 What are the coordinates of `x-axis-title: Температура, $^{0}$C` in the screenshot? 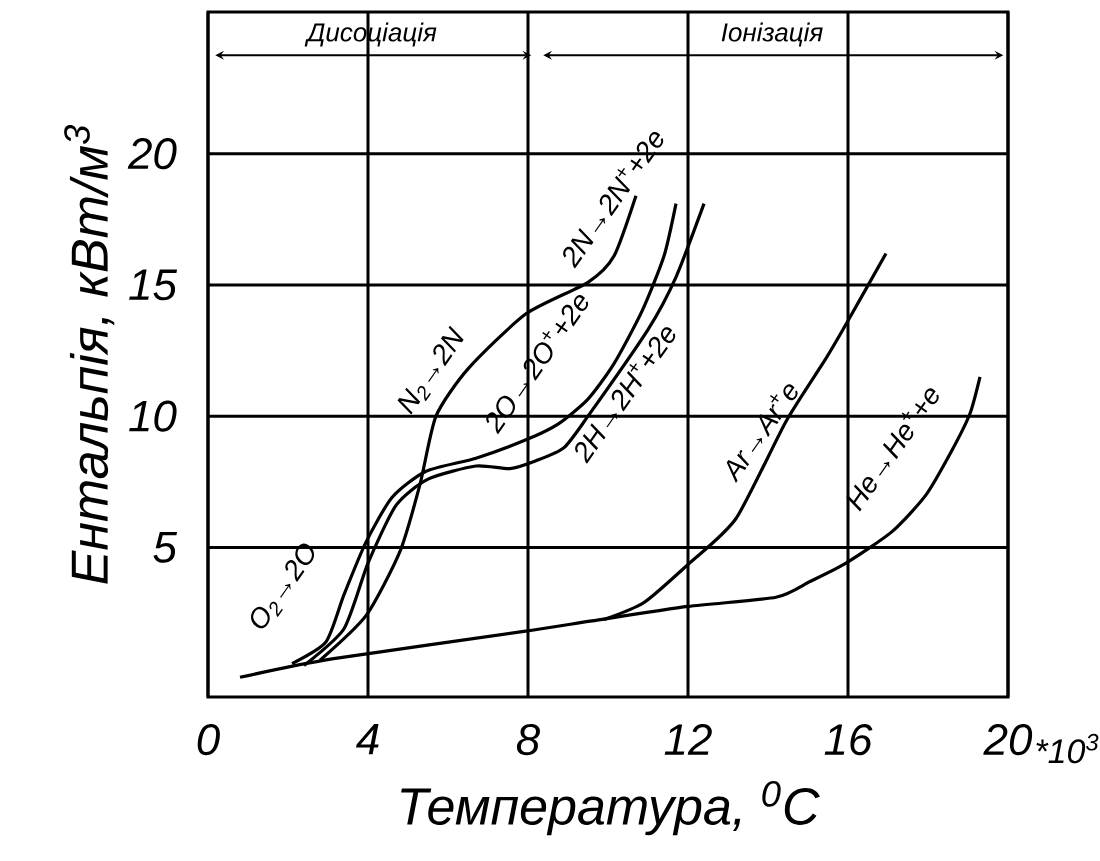 It's located at (610, 808).